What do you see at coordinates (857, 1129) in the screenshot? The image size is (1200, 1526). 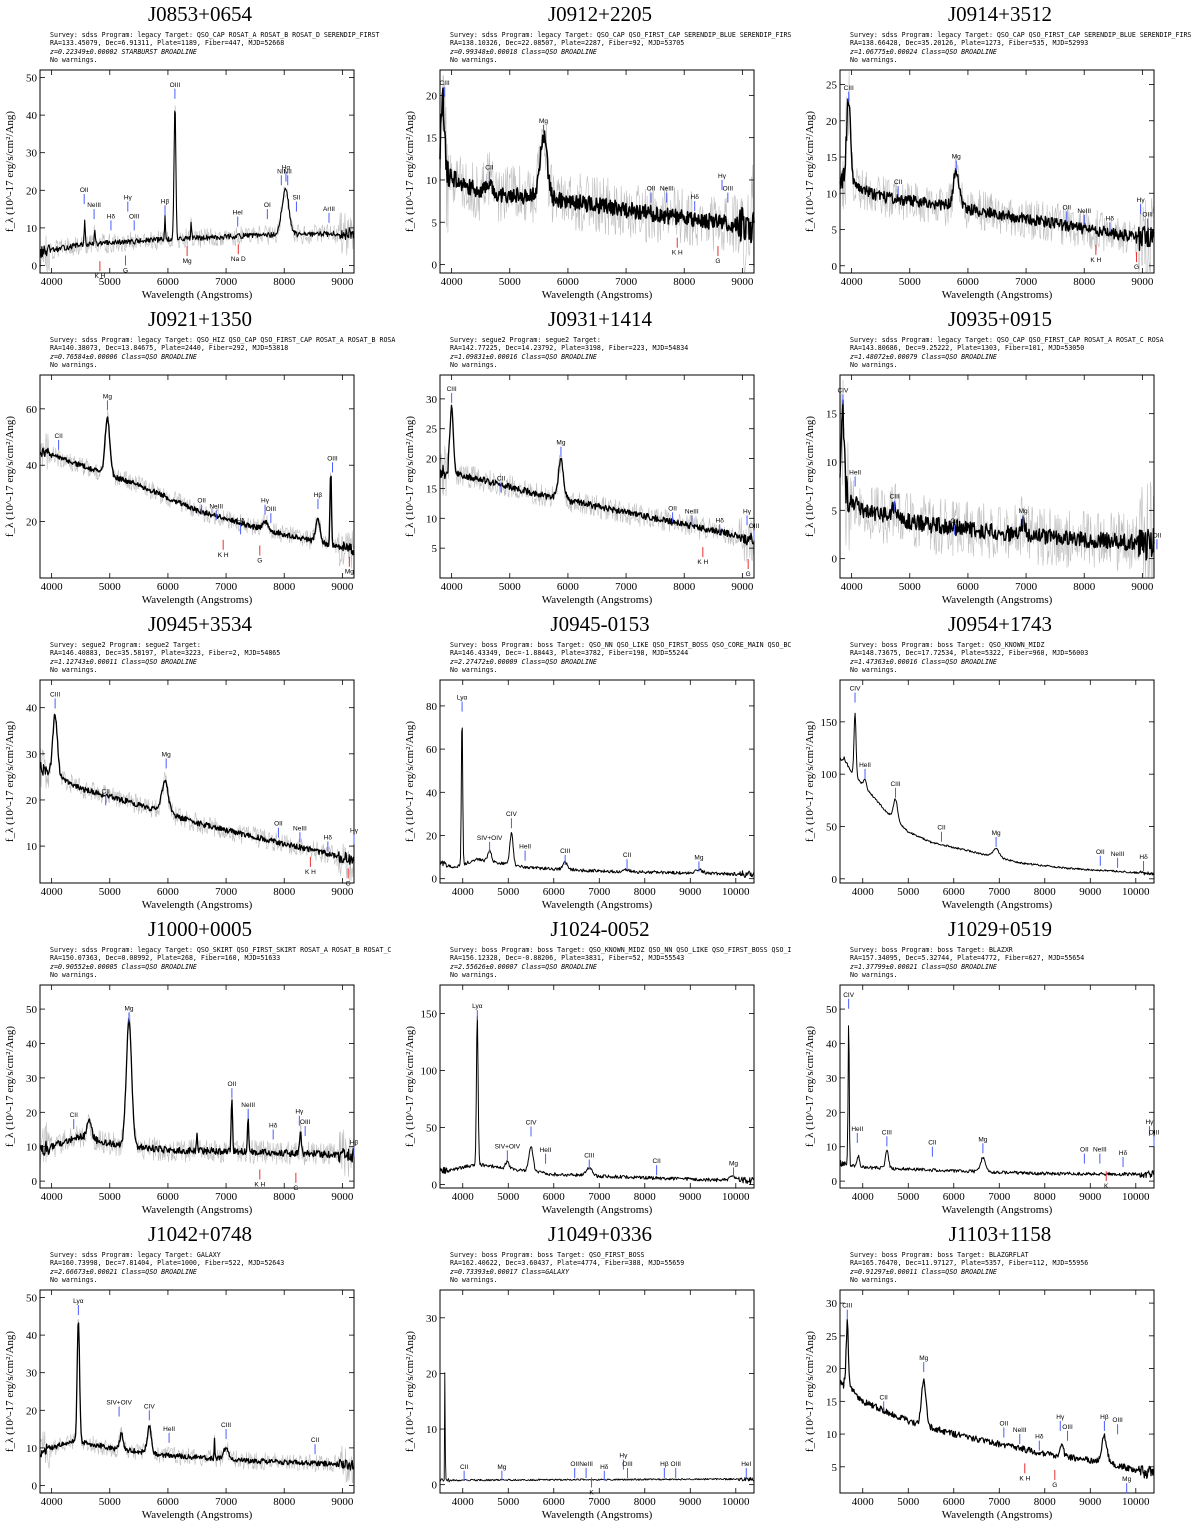 I see `line-label: HeII` at bounding box center [857, 1129].